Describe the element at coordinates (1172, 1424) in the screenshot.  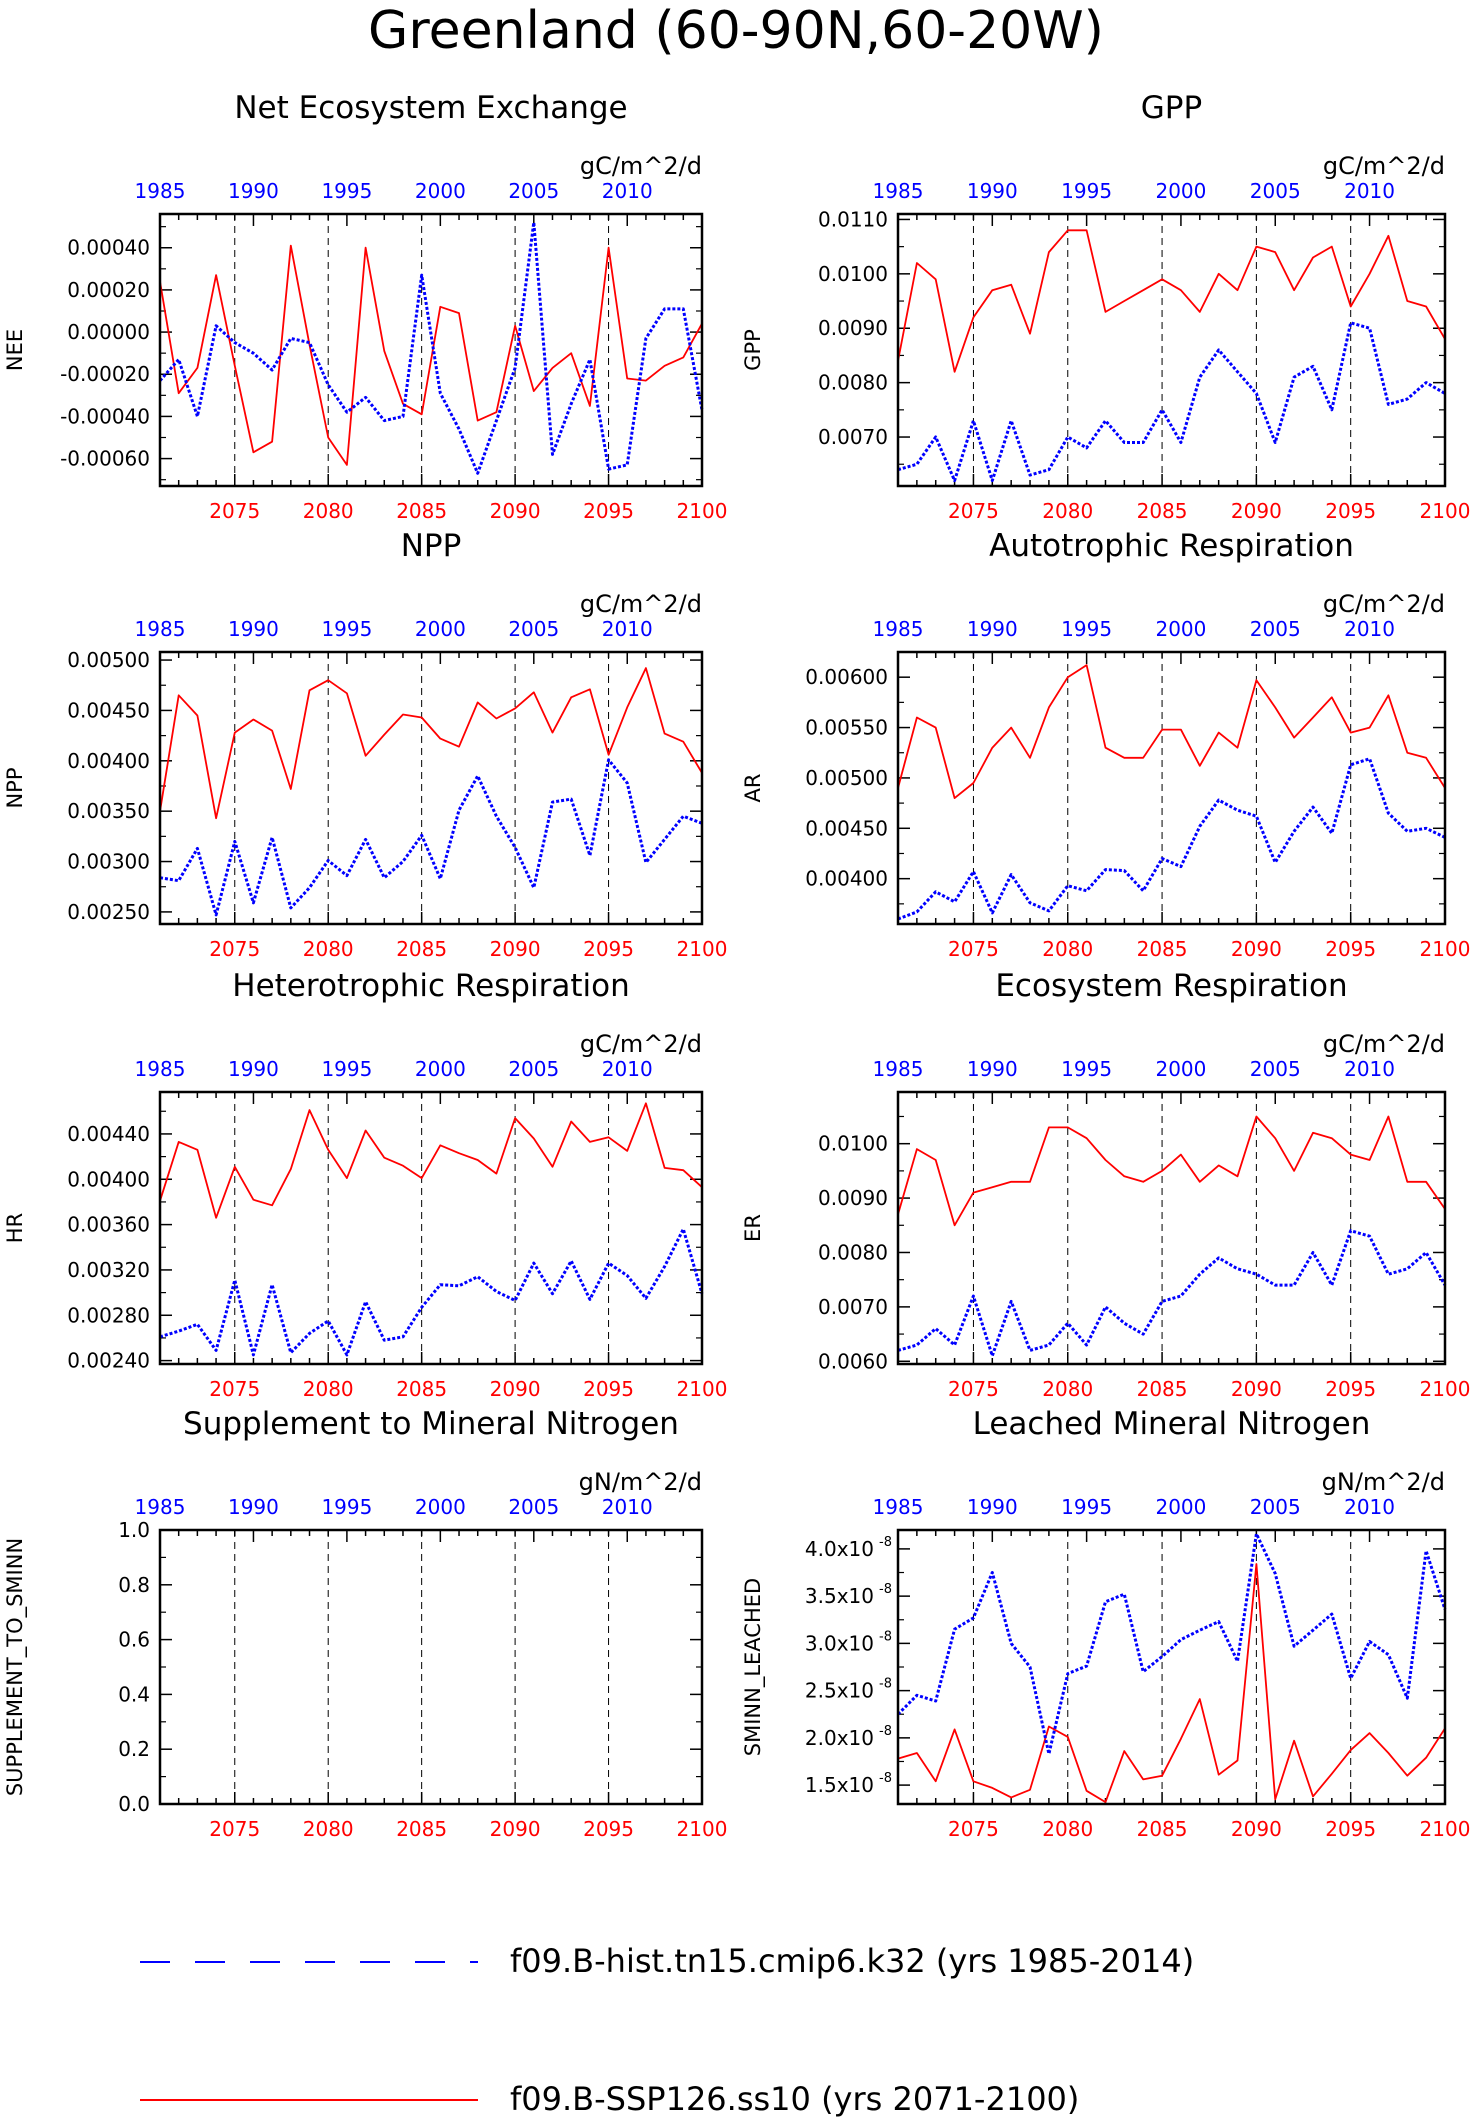
I see `panel-title: Leached Mineral Nitrogen` at that location.